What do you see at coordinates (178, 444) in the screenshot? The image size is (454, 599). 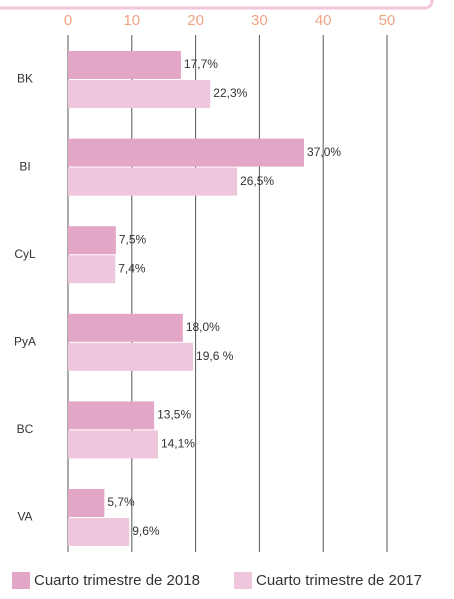 I see `value-label: 14,1%` at bounding box center [178, 444].